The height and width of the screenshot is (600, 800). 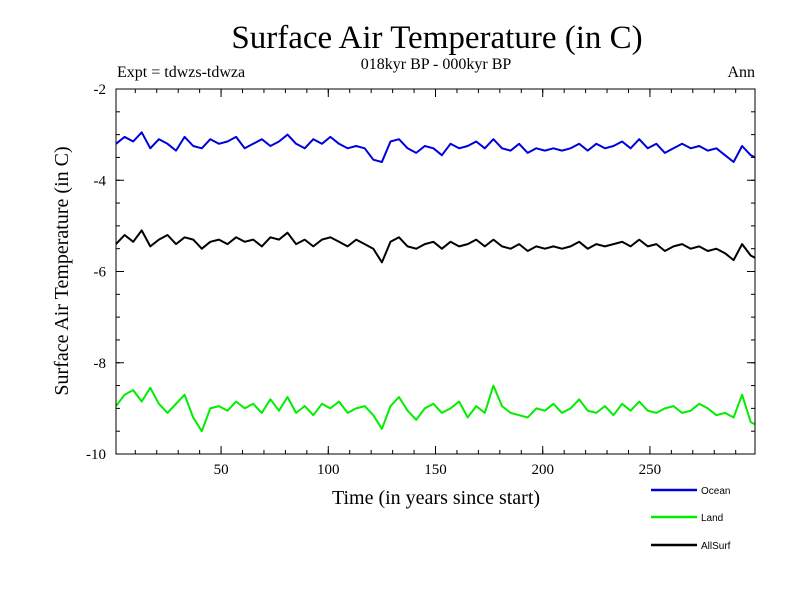 I want to click on y-tick-label: -2, so click(x=100, y=90).